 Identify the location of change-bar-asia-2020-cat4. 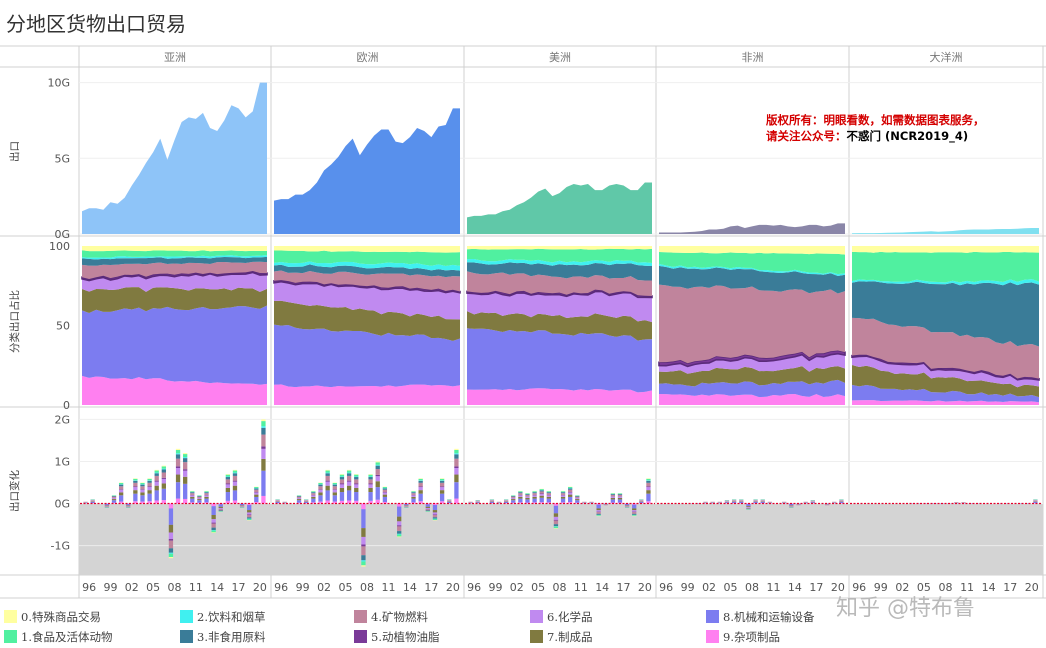
(256, 491).